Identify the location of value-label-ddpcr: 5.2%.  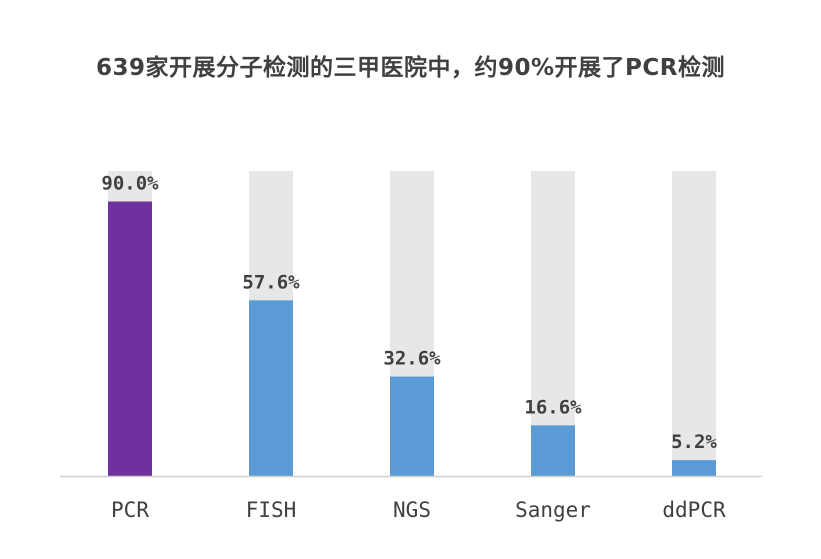
(694, 442).